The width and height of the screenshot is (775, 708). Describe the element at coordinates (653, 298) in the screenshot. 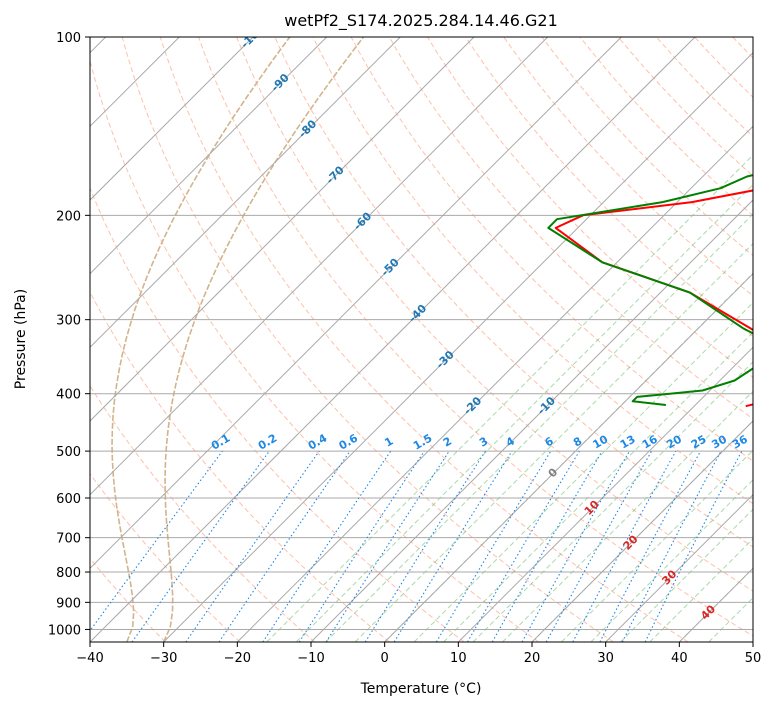

I see `temperature-trace` at that location.